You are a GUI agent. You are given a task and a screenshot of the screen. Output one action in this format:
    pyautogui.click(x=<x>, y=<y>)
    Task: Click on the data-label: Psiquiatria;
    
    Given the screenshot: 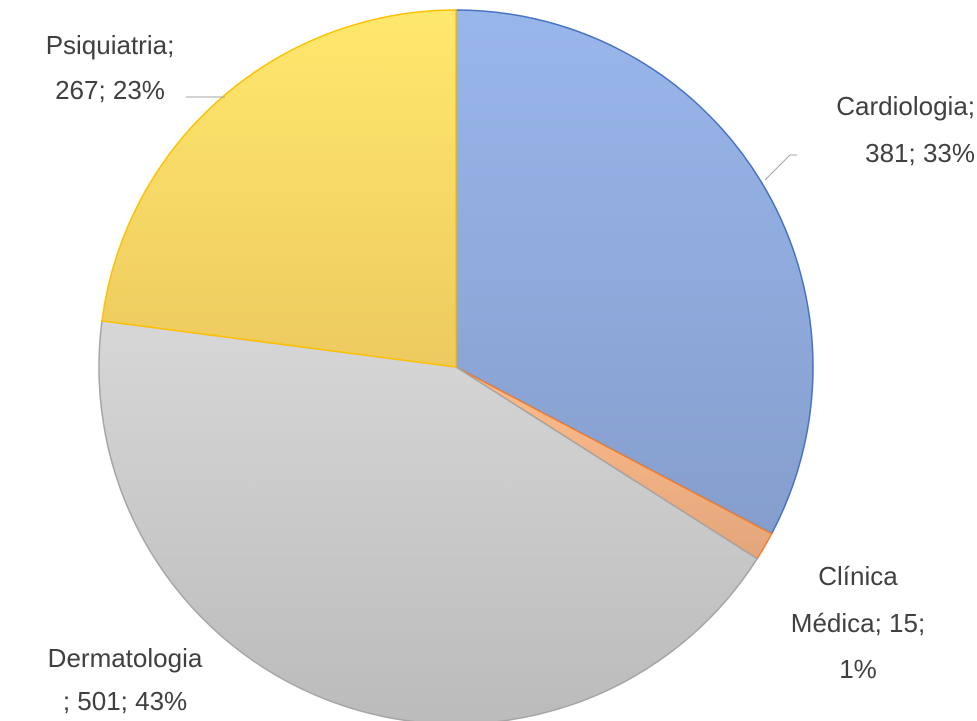 What is the action you would take?
    pyautogui.click(x=110, y=45)
    